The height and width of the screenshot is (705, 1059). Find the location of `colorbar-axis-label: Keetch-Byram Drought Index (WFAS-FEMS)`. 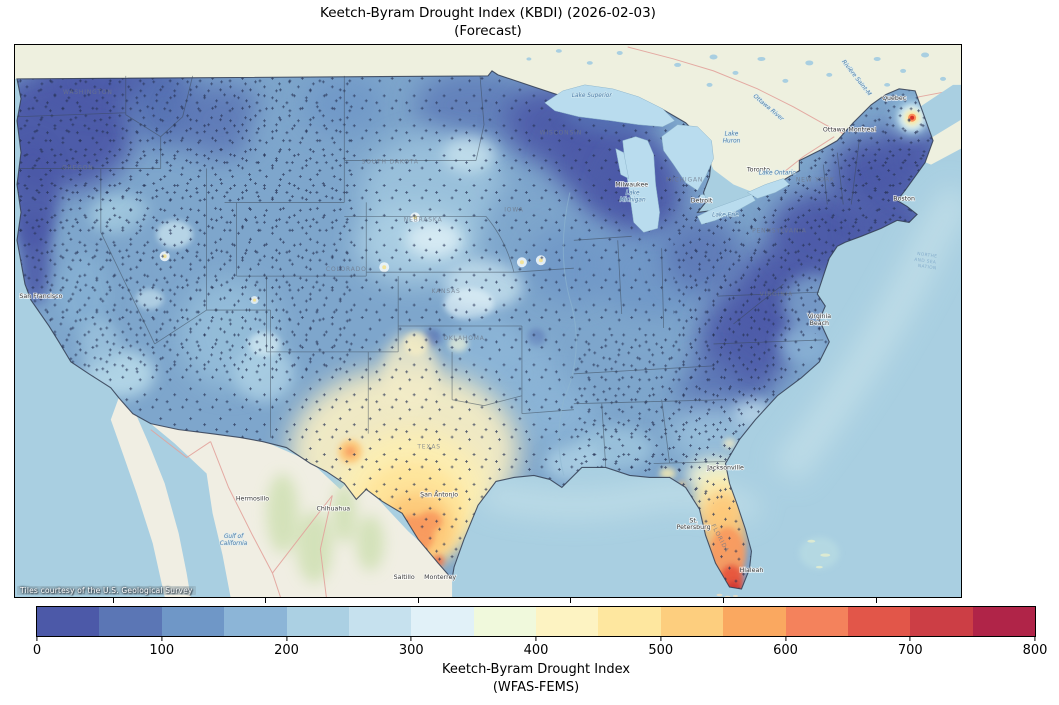

colorbar-axis-label: Keetch-Byram Drought Index (WFAS-FEMS) is located at coordinates (536, 678).